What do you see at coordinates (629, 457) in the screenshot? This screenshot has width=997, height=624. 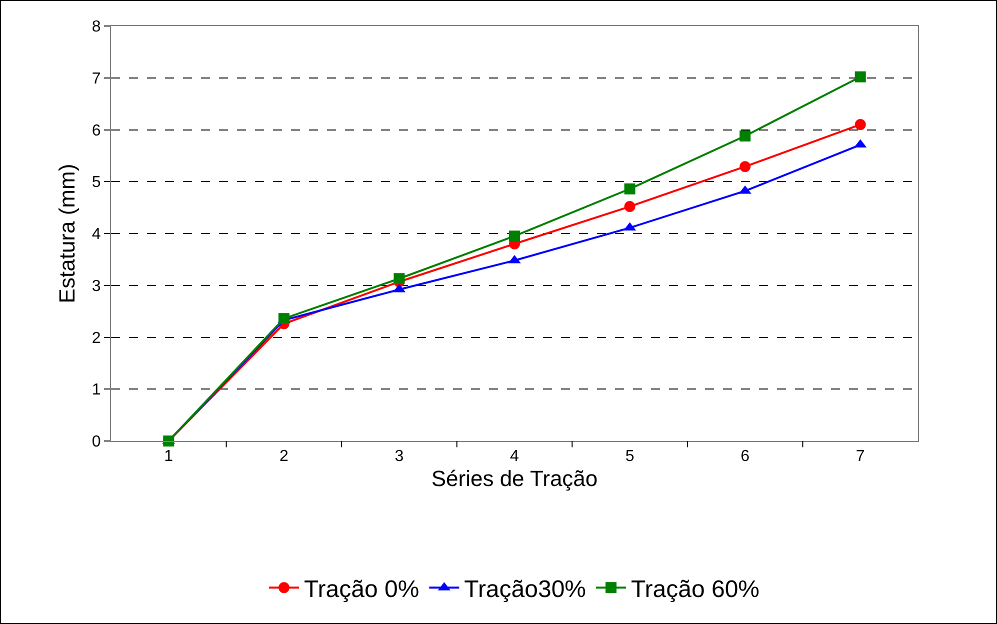 I see `x-tick-label: 5` at bounding box center [629, 457].